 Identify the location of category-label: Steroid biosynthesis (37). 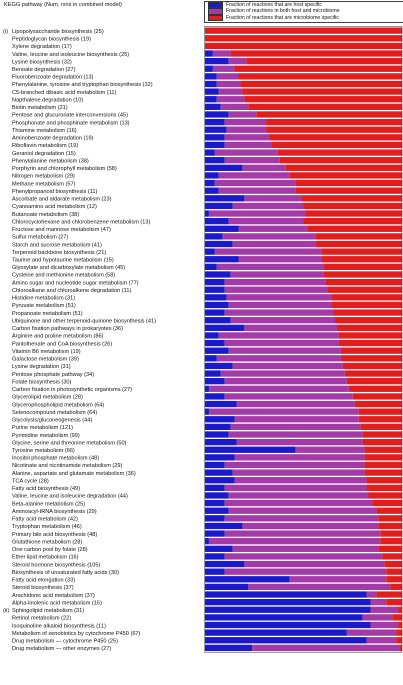
(43, 588).